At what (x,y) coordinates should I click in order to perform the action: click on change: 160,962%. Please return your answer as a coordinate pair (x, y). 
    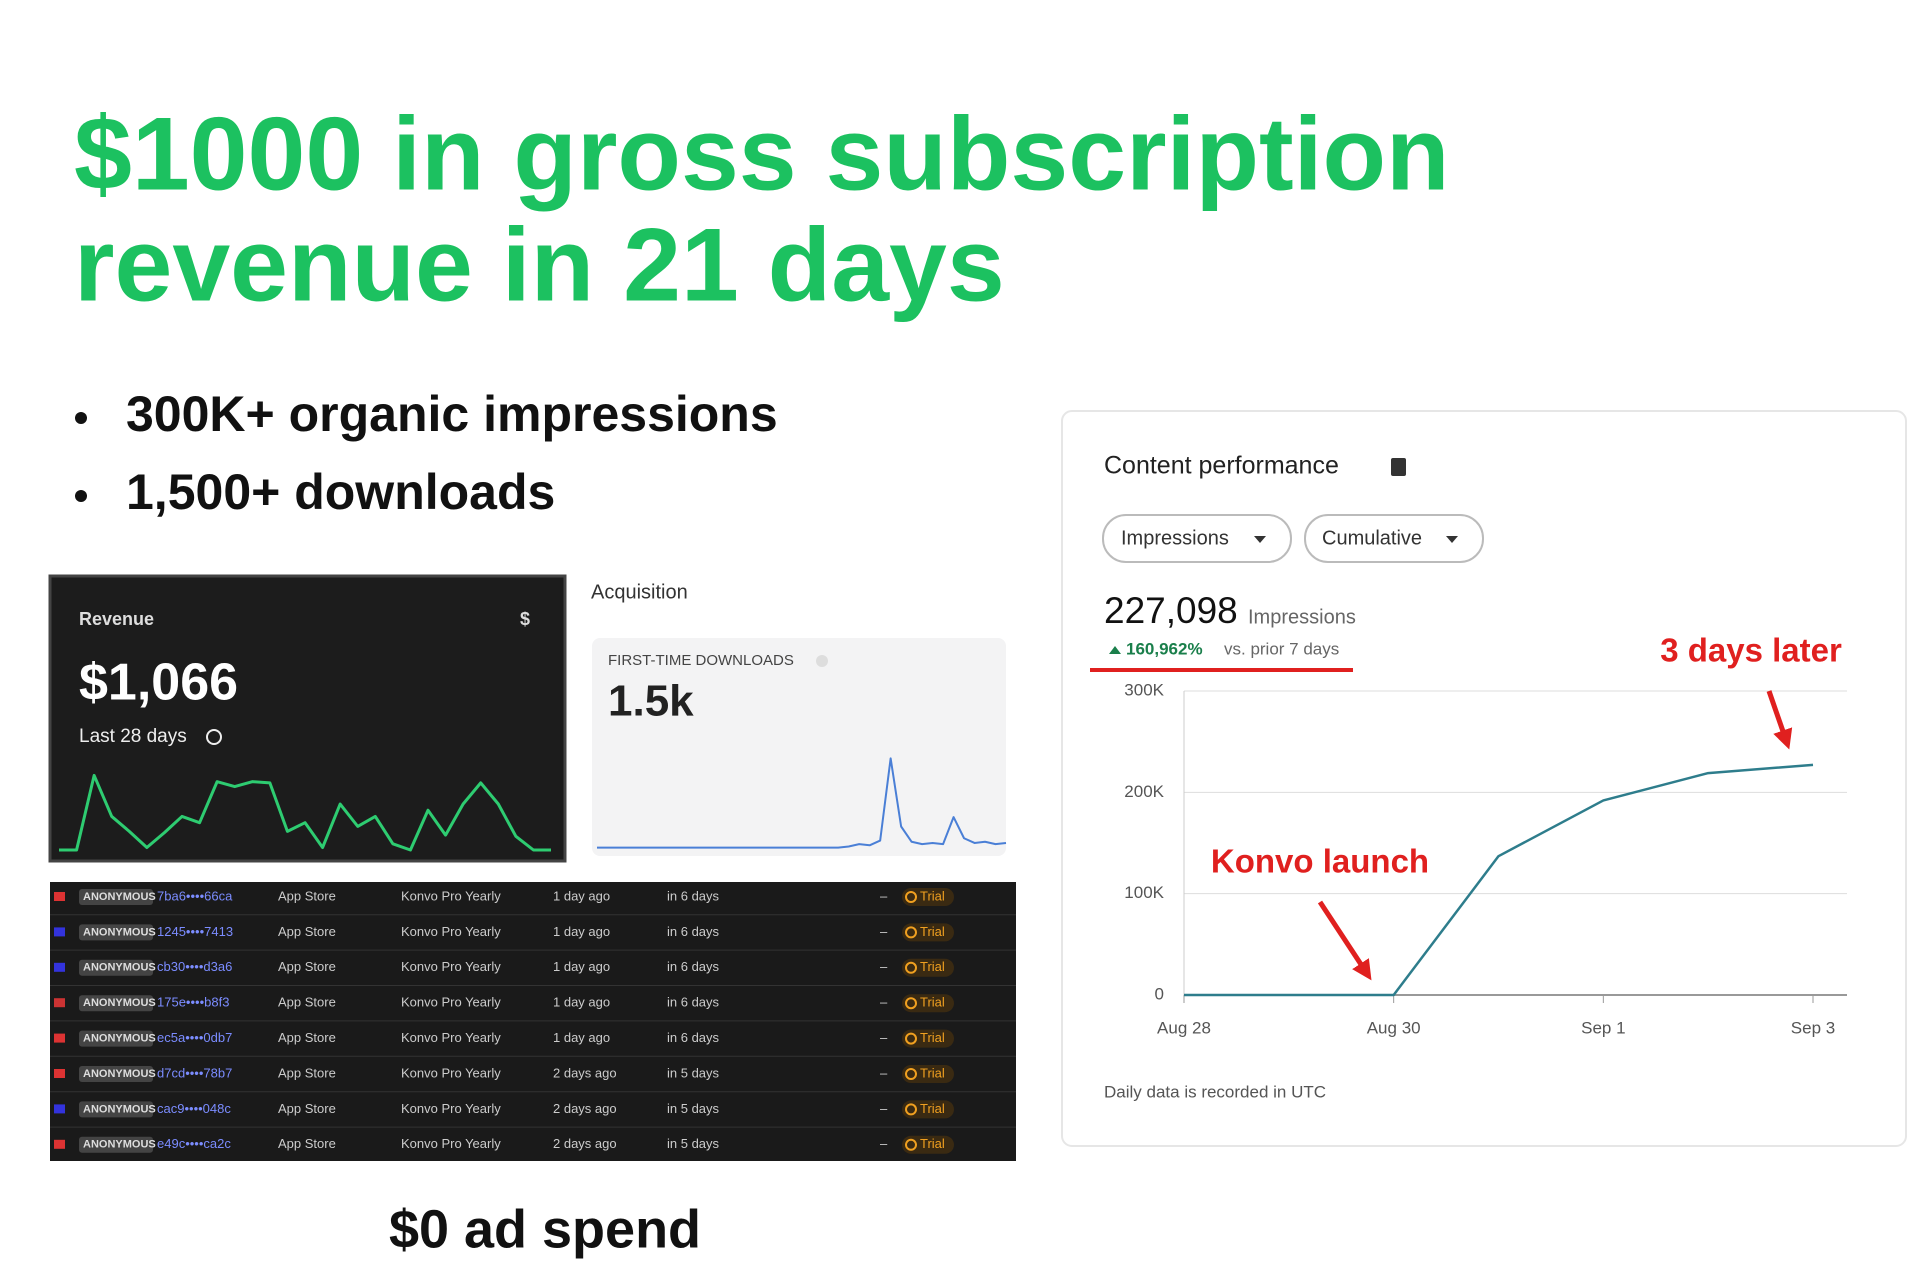
    Looking at the image, I should click on (1164, 648).